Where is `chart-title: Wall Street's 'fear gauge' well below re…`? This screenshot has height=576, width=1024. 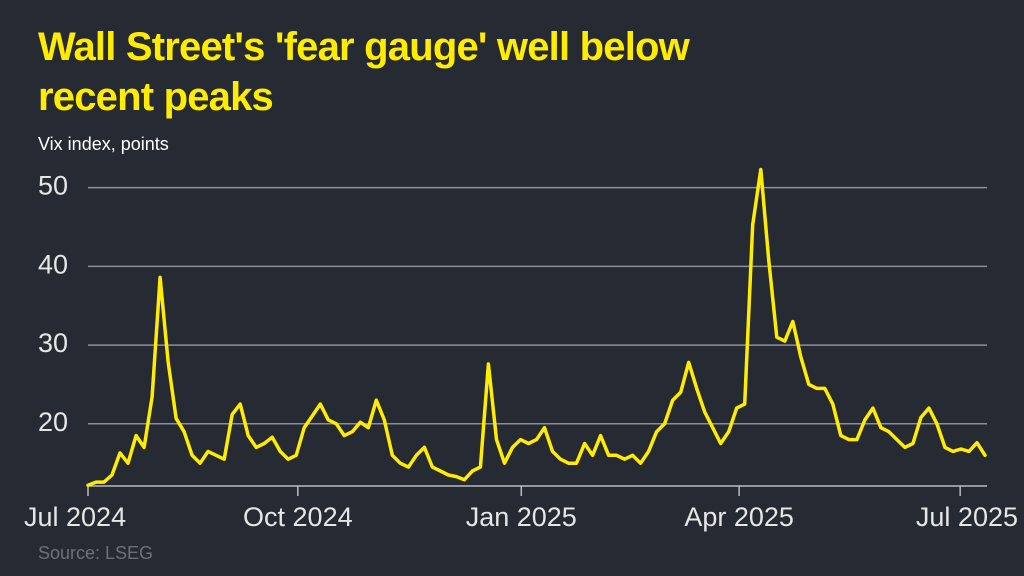
chart-title: Wall Street's 'fear gauge' well below re… is located at coordinates (364, 72).